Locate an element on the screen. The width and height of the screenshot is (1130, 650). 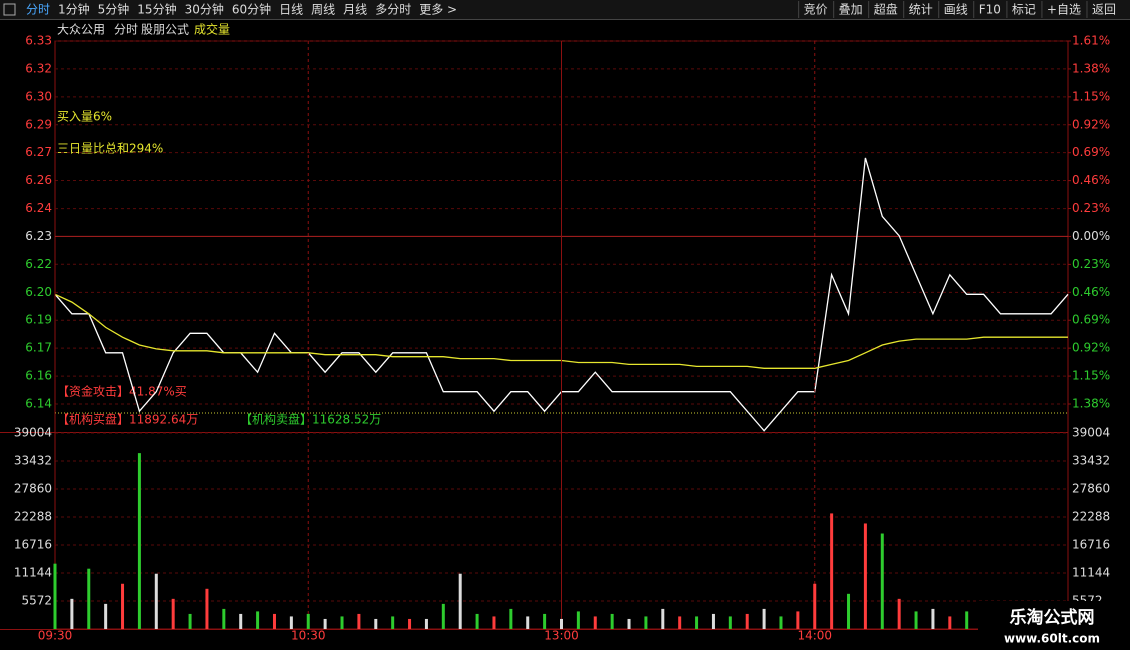
toolbar-tab: 5分钟 is located at coordinates (114, 9).